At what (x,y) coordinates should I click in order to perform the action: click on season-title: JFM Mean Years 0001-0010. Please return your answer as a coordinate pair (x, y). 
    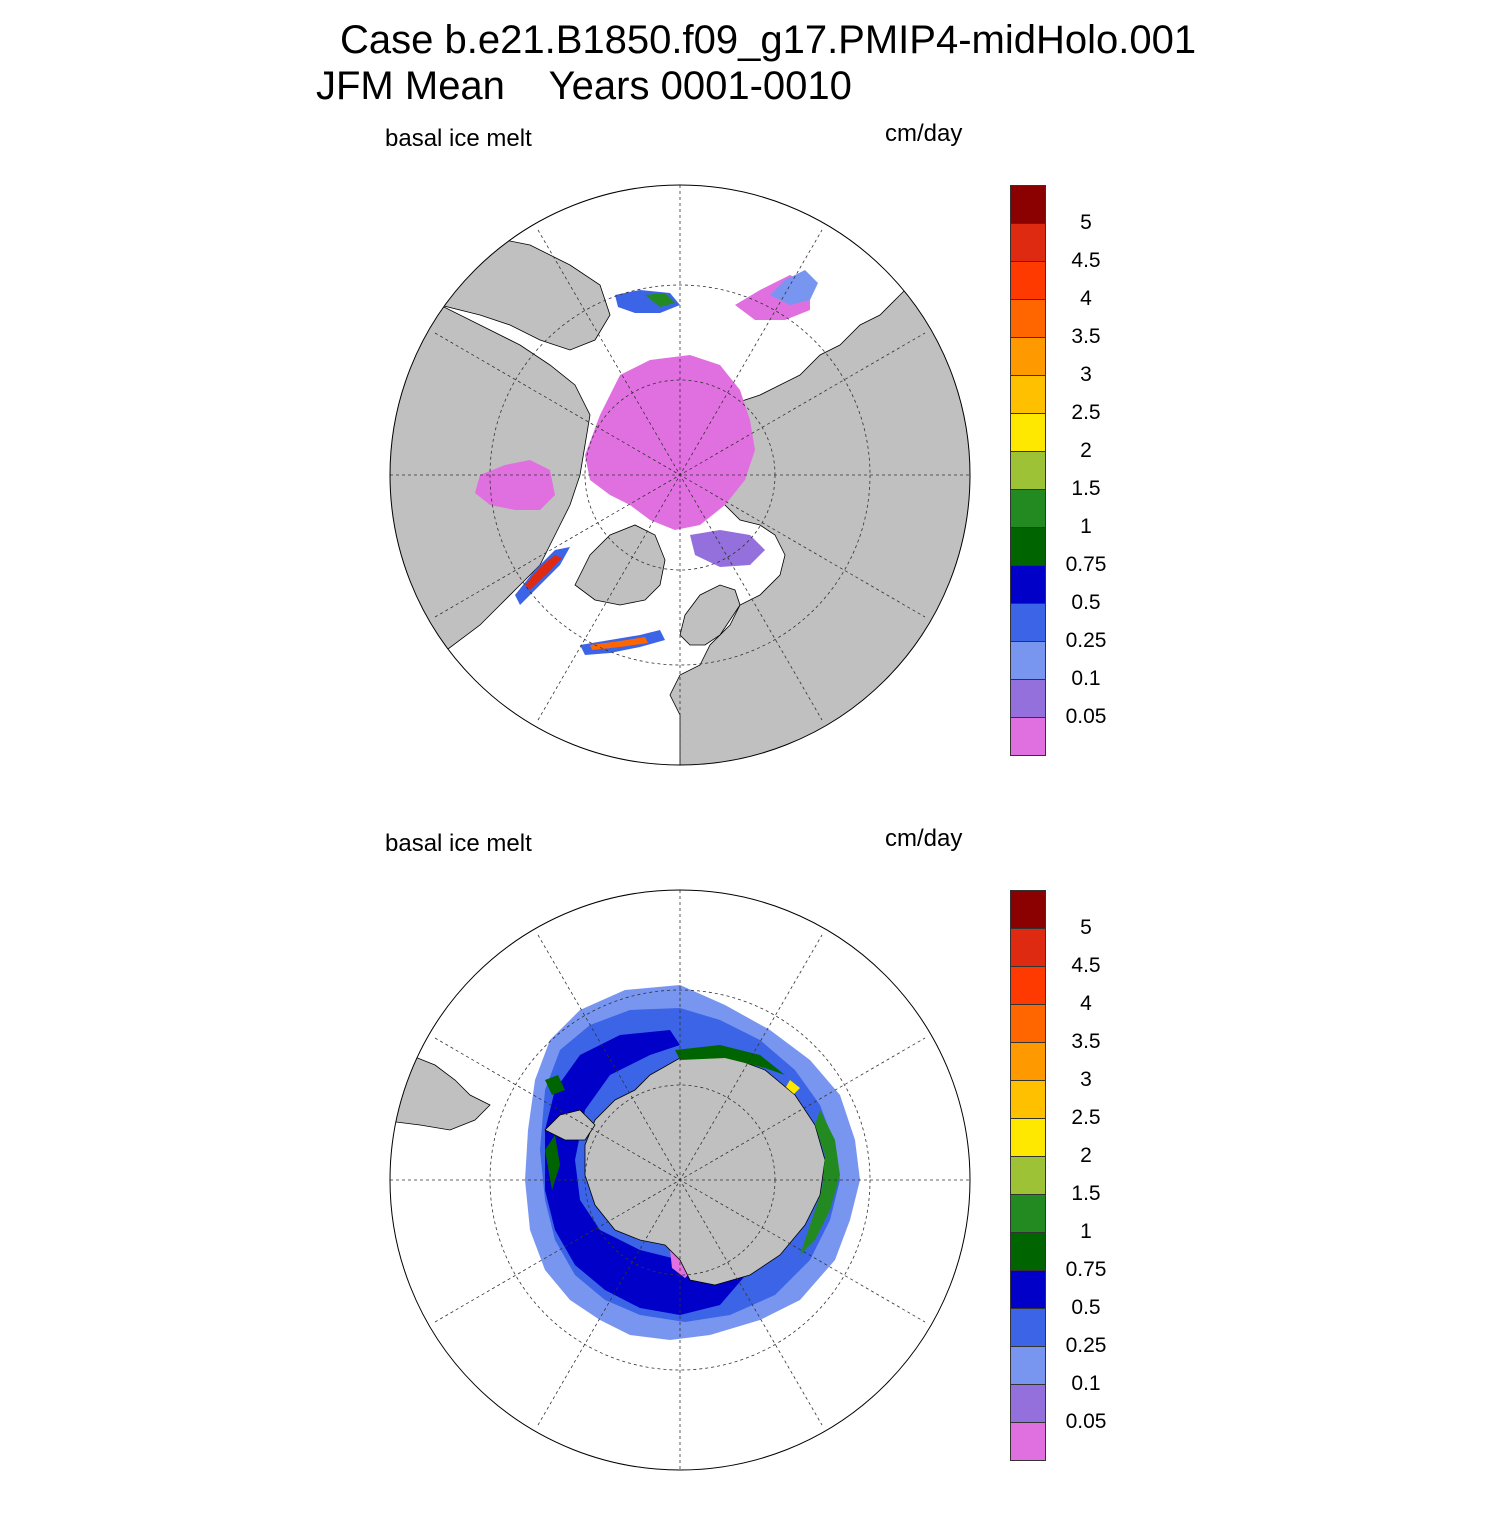
    Looking at the image, I should click on (584, 86).